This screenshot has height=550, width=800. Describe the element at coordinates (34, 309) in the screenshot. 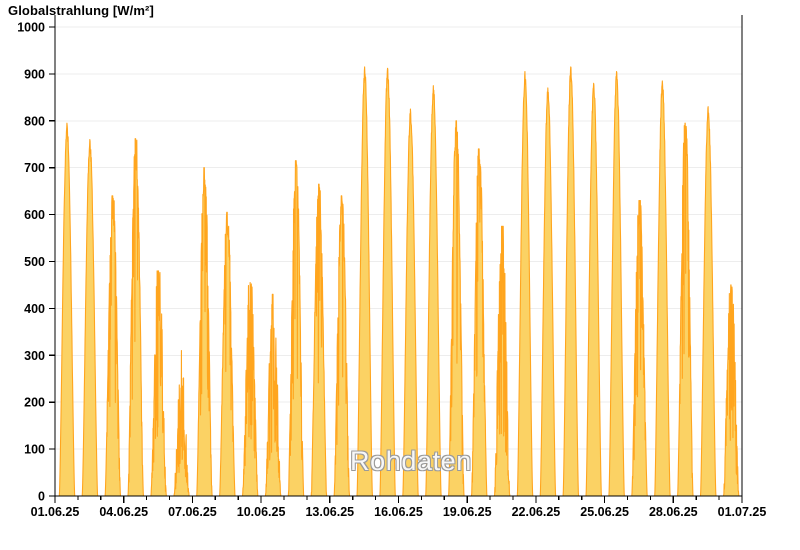

I see `y-tick-label-400: 400` at that location.